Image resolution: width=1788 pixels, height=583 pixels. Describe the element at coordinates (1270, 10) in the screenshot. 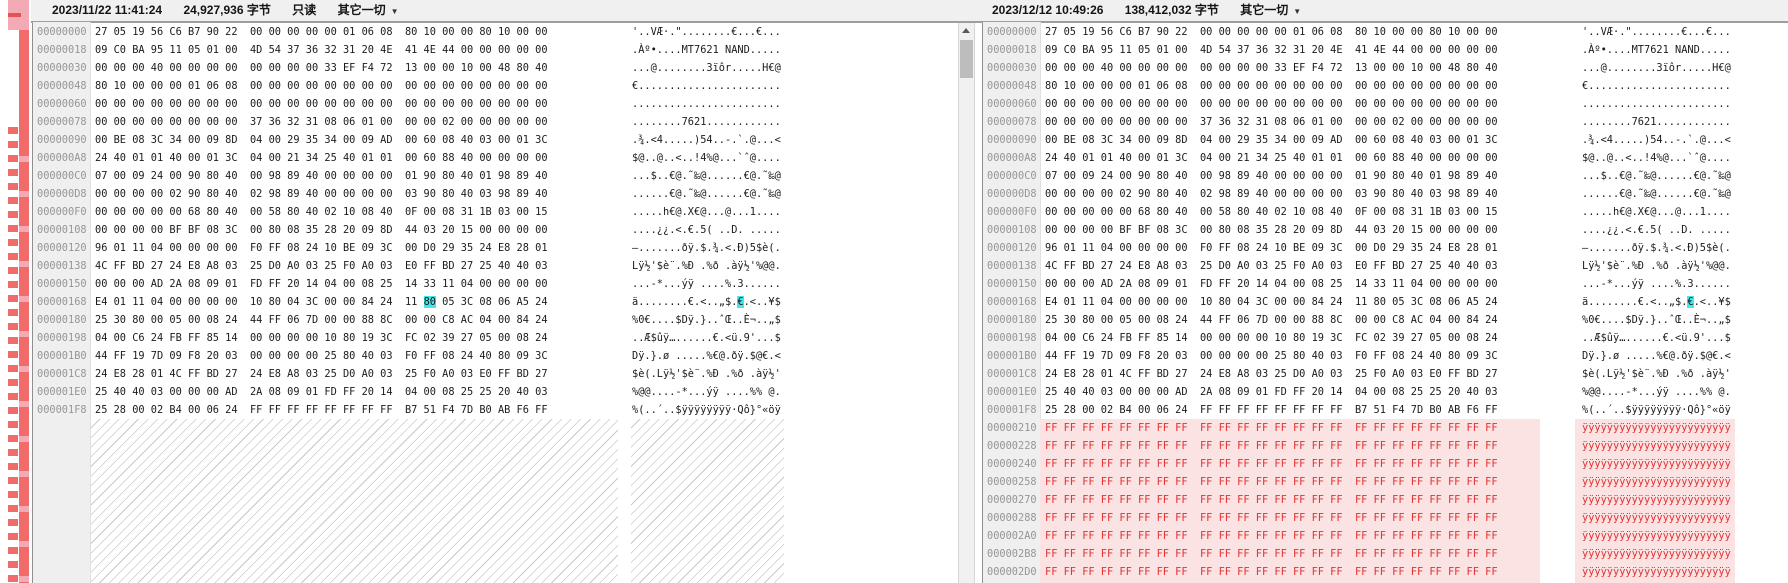

I see `right-filter-dropdown: 其它一切 ▼` at that location.